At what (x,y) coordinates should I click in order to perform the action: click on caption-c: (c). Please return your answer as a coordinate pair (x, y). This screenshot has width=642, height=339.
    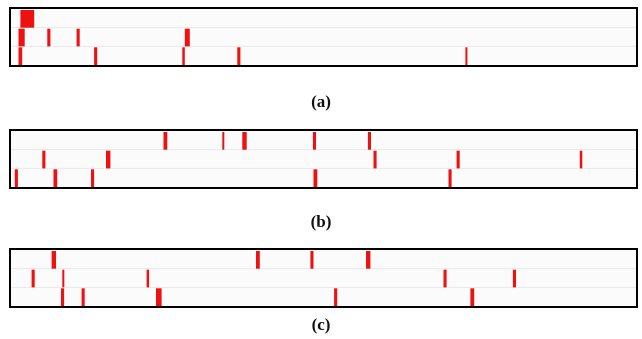
    Looking at the image, I should click on (321, 324).